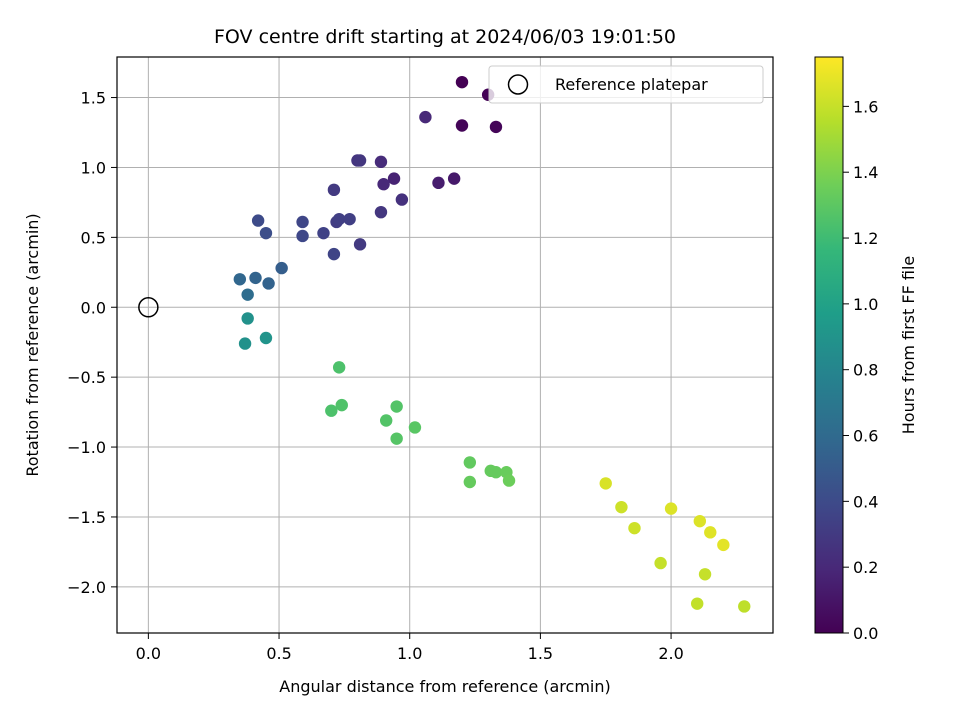 The height and width of the screenshot is (720, 960). What do you see at coordinates (93, 167) in the screenshot?
I see `y-tick-label: 1.0` at bounding box center [93, 167].